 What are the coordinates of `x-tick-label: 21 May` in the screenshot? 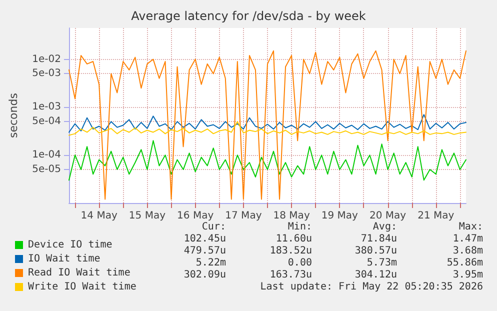 It's located at (436, 216).